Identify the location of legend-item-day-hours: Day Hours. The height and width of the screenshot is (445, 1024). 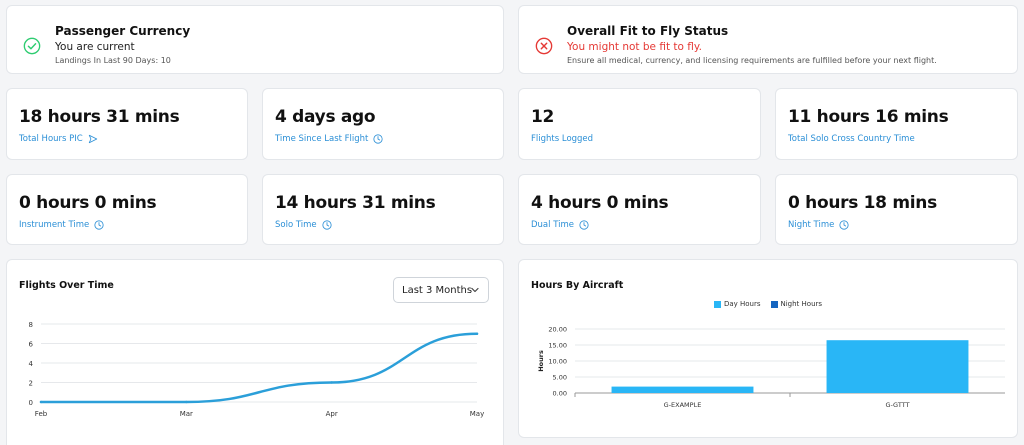
(737, 304).